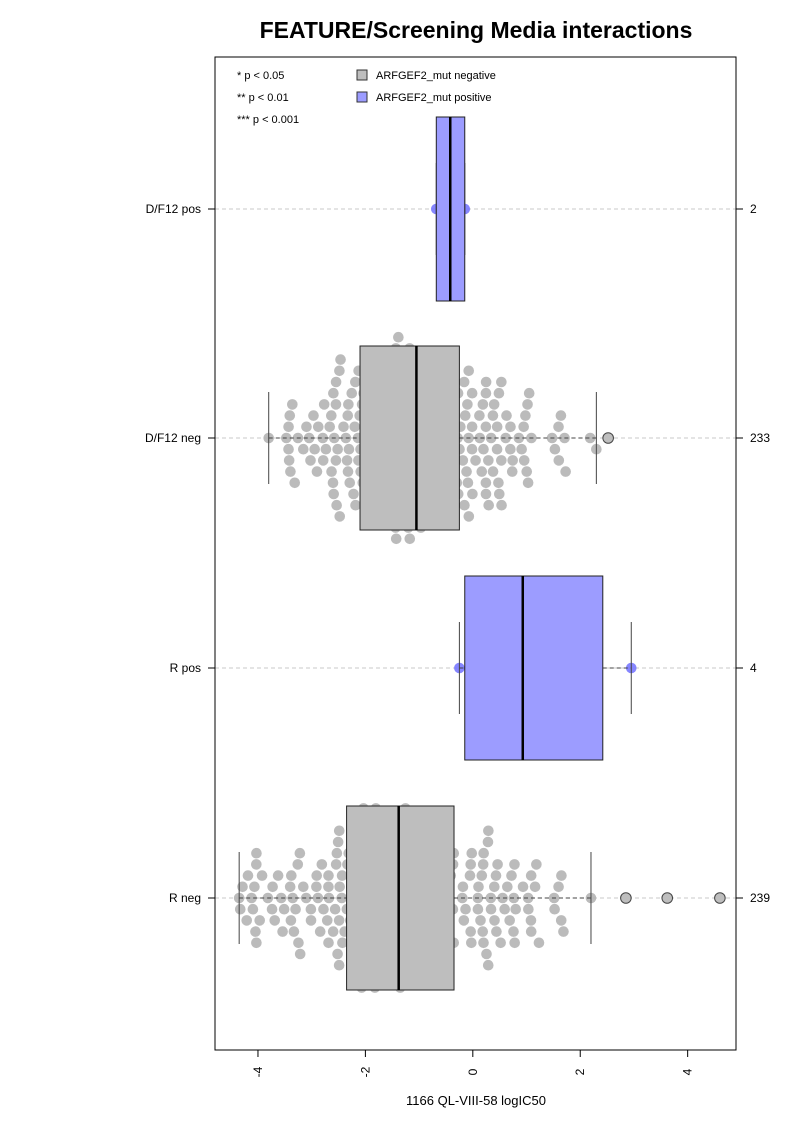  I want to click on x-tick-label: 4, so click(688, 1071).